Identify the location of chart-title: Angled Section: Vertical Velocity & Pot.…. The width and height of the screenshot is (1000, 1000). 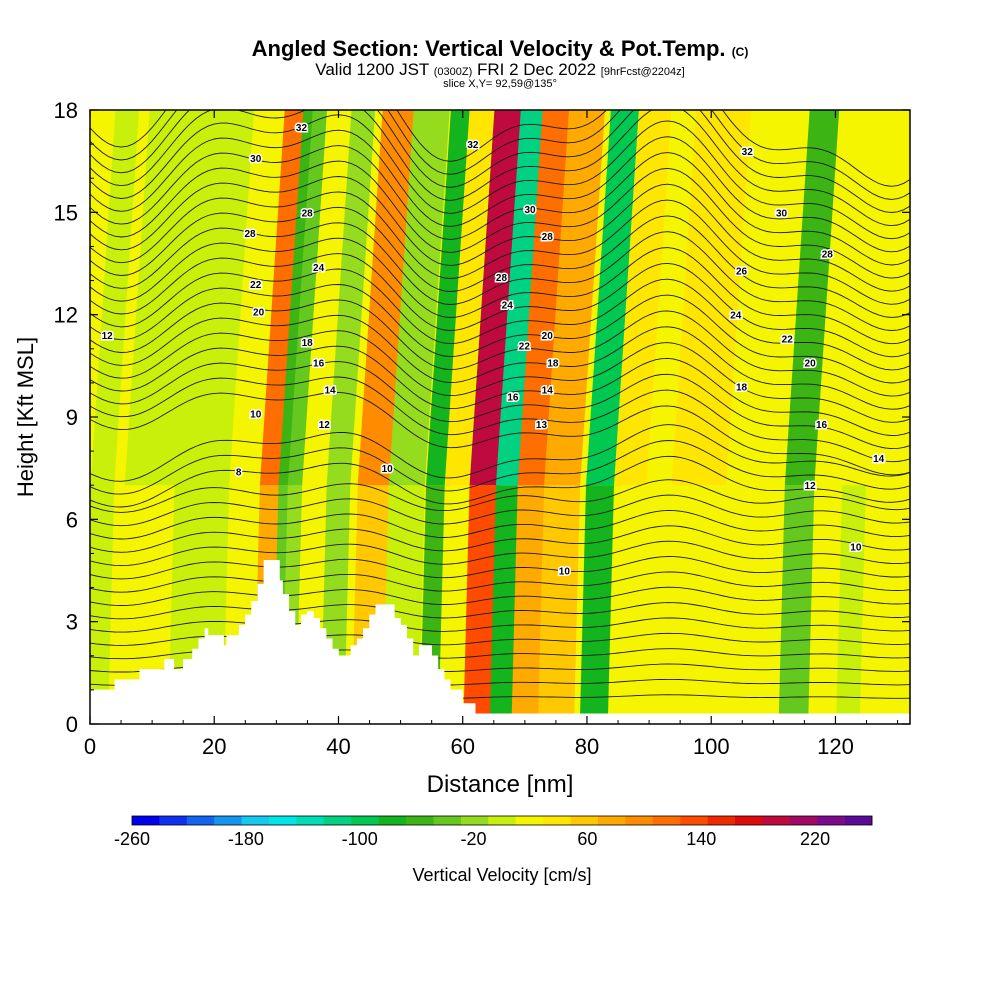
(500, 49).